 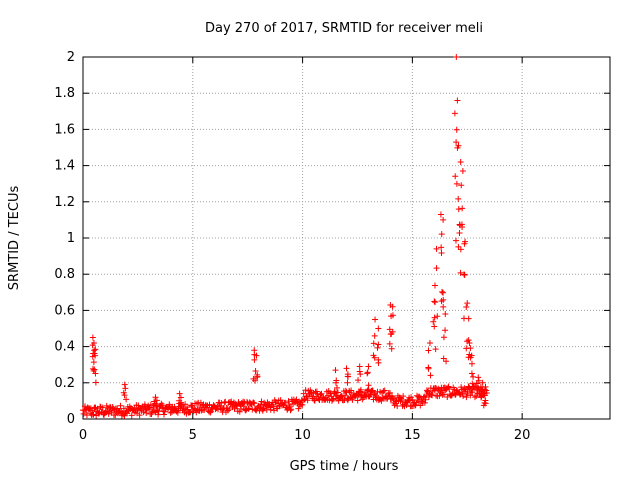 What do you see at coordinates (302, 435) in the screenshot?
I see `x-tick-label: 10` at bounding box center [302, 435].